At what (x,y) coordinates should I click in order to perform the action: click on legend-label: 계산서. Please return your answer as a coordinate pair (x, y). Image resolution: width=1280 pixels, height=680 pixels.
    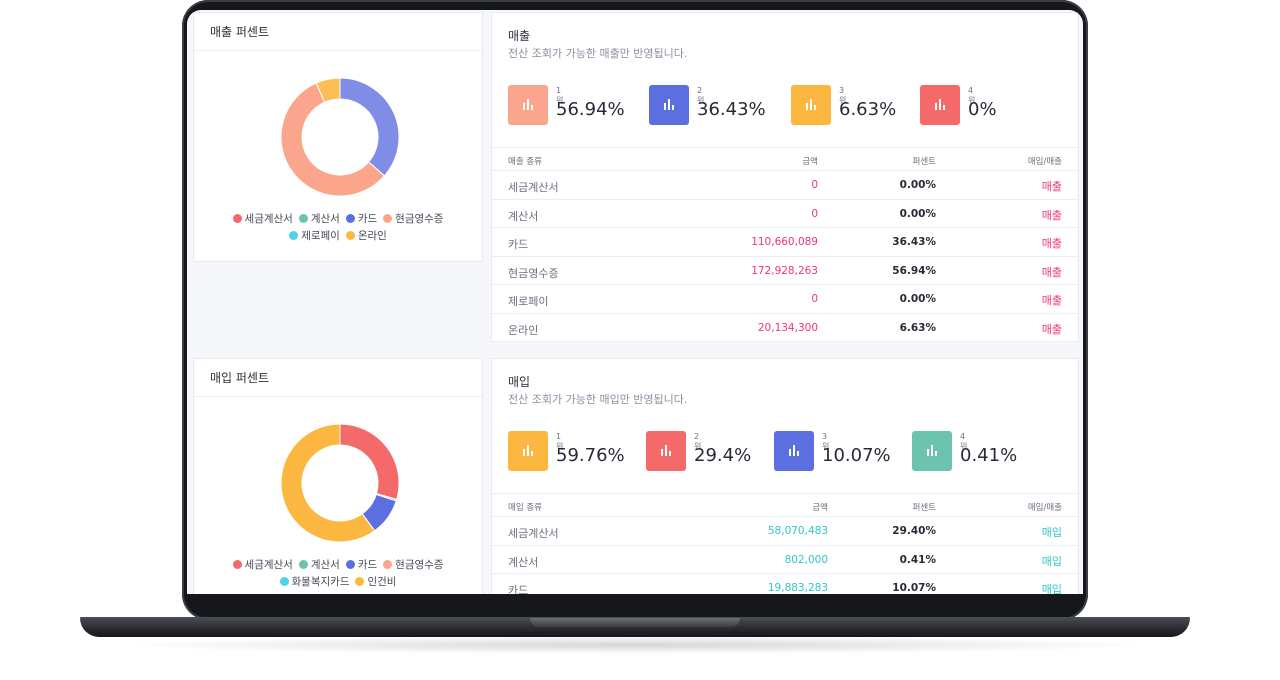
    Looking at the image, I should click on (325, 565).